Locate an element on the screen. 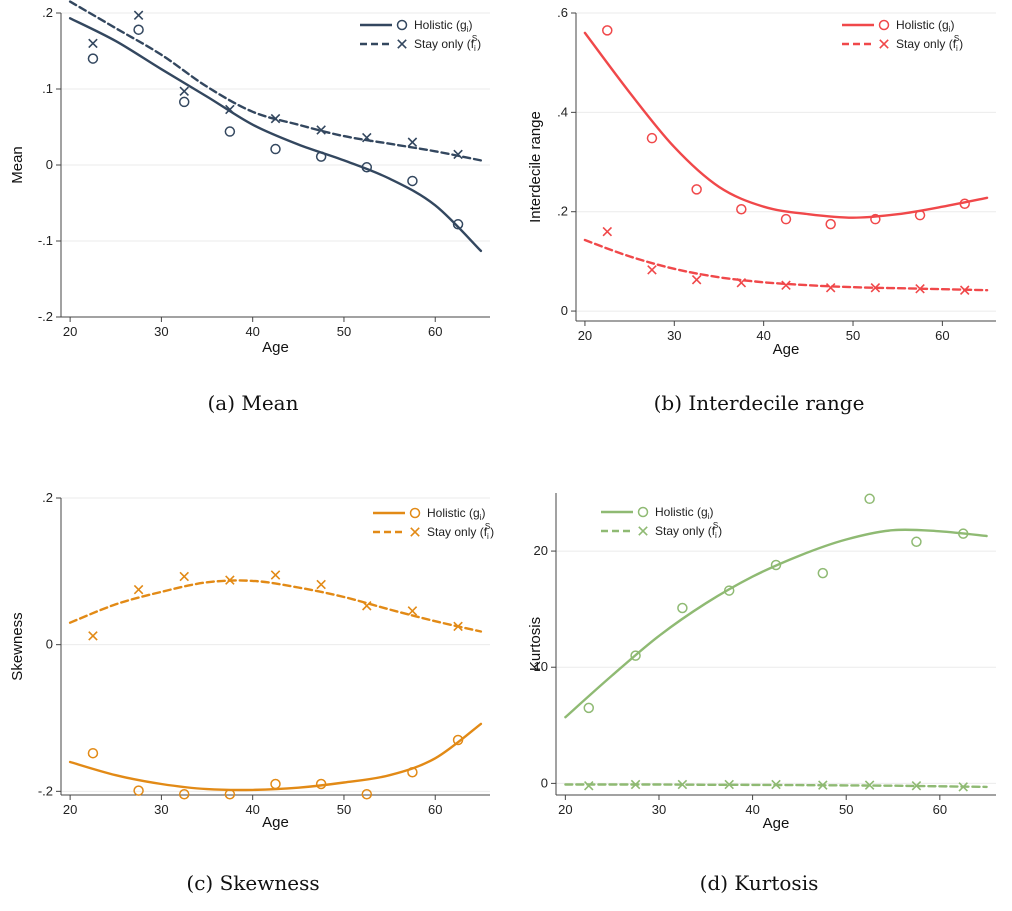  series-kurtosis-holistic is located at coordinates (776, 606).